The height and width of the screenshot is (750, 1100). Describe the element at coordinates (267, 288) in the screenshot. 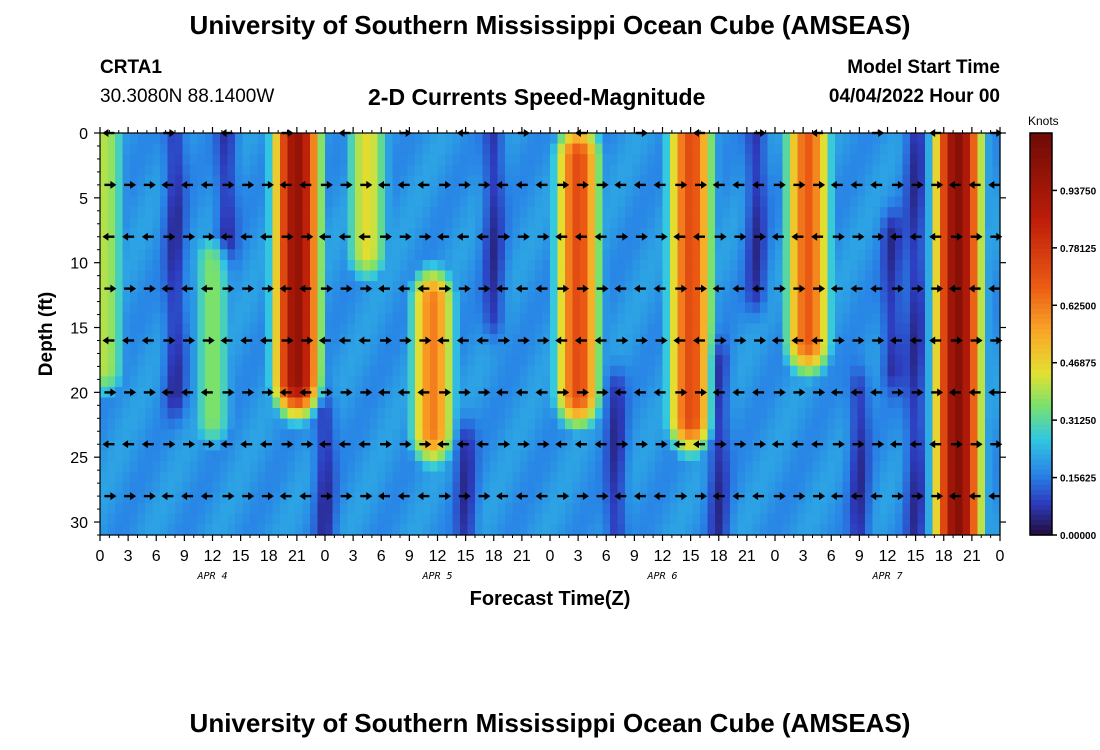

I see `current-arrow` at that location.